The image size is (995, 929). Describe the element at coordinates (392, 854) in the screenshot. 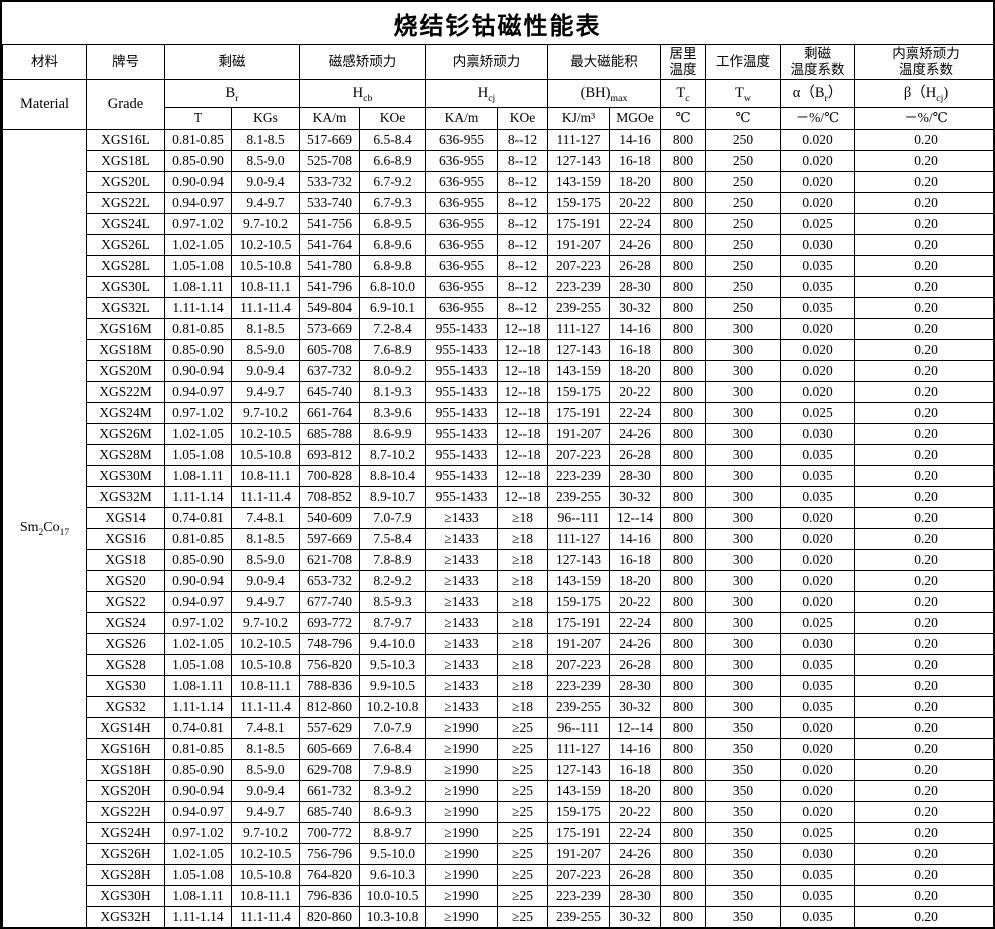

I see `cell-hcb_koe: 9.5-10.0` at that location.